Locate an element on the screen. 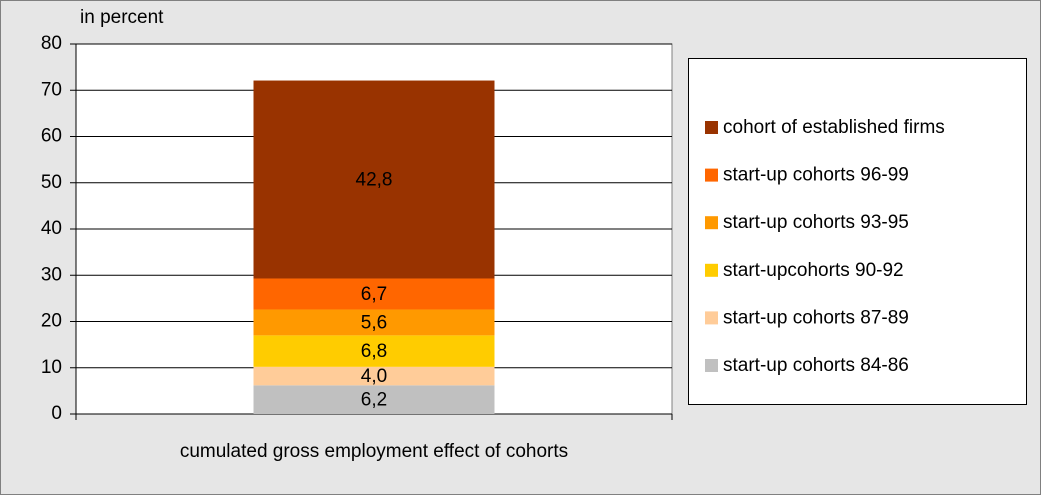  data-label: 6,2 is located at coordinates (374, 400).